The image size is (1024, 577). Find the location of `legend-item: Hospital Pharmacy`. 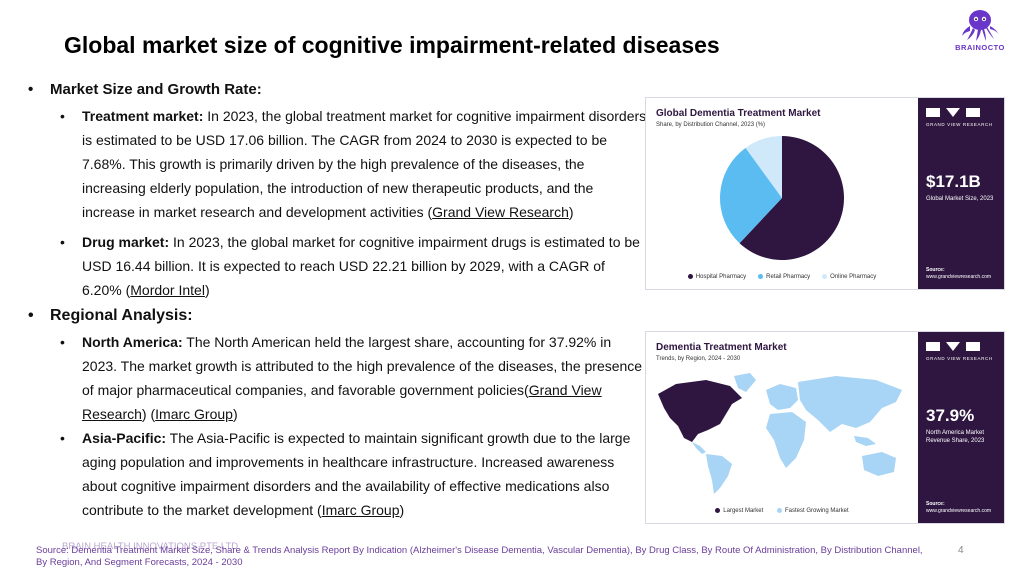

legend-item: Hospital Pharmacy is located at coordinates (717, 276).